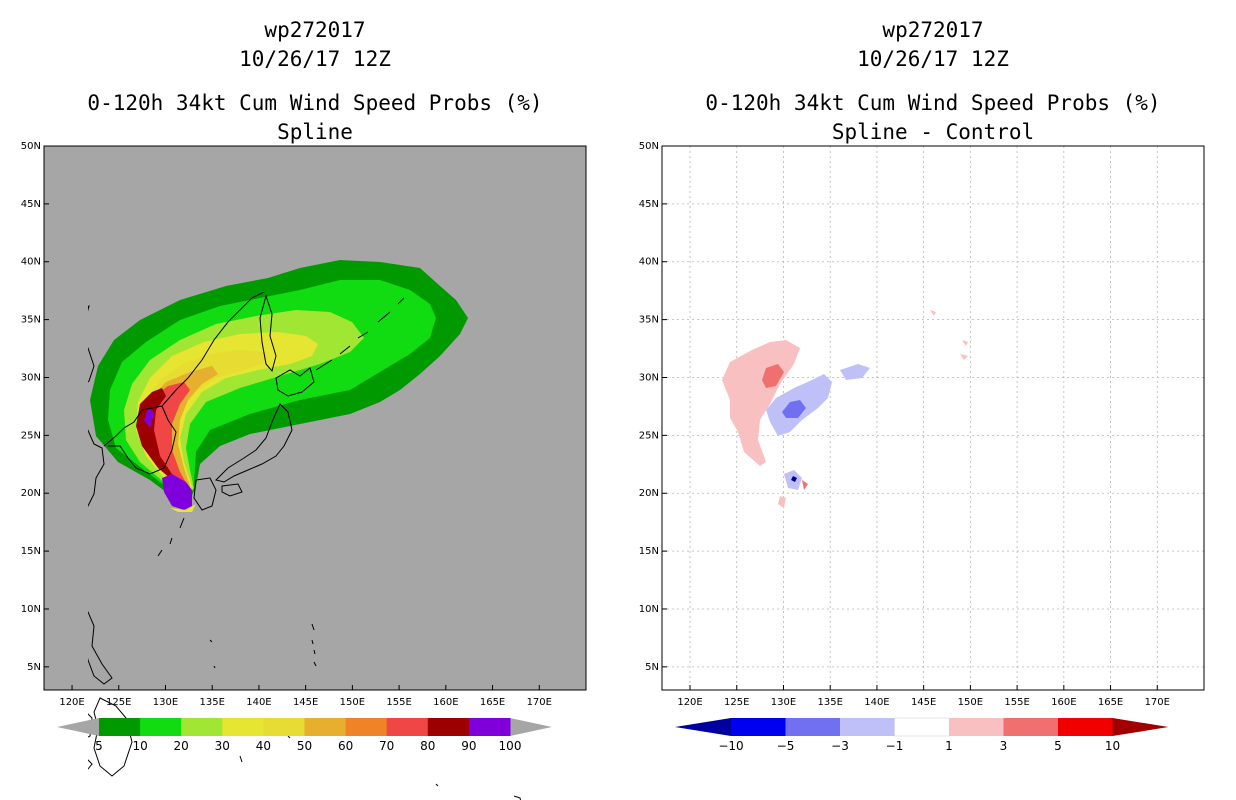 This screenshot has height=800, width=1236. I want to click on left-ytick-label: 30N, so click(31, 377).